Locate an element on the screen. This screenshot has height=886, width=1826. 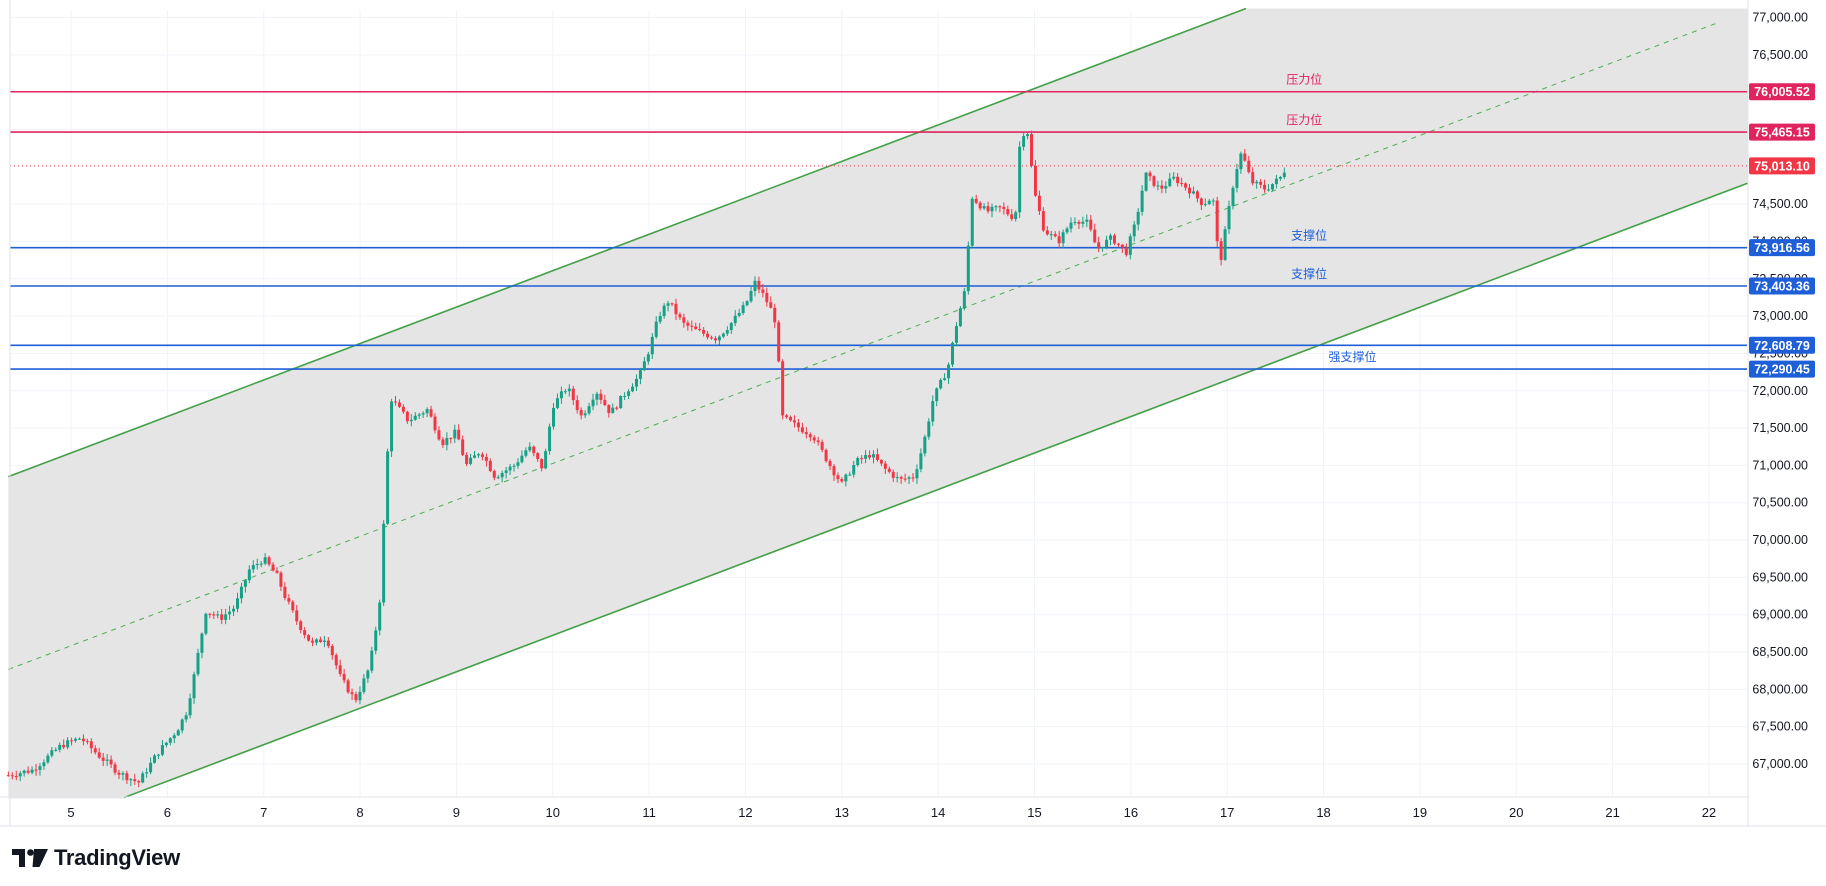
level-label: 支撑位 is located at coordinates (1309, 273).